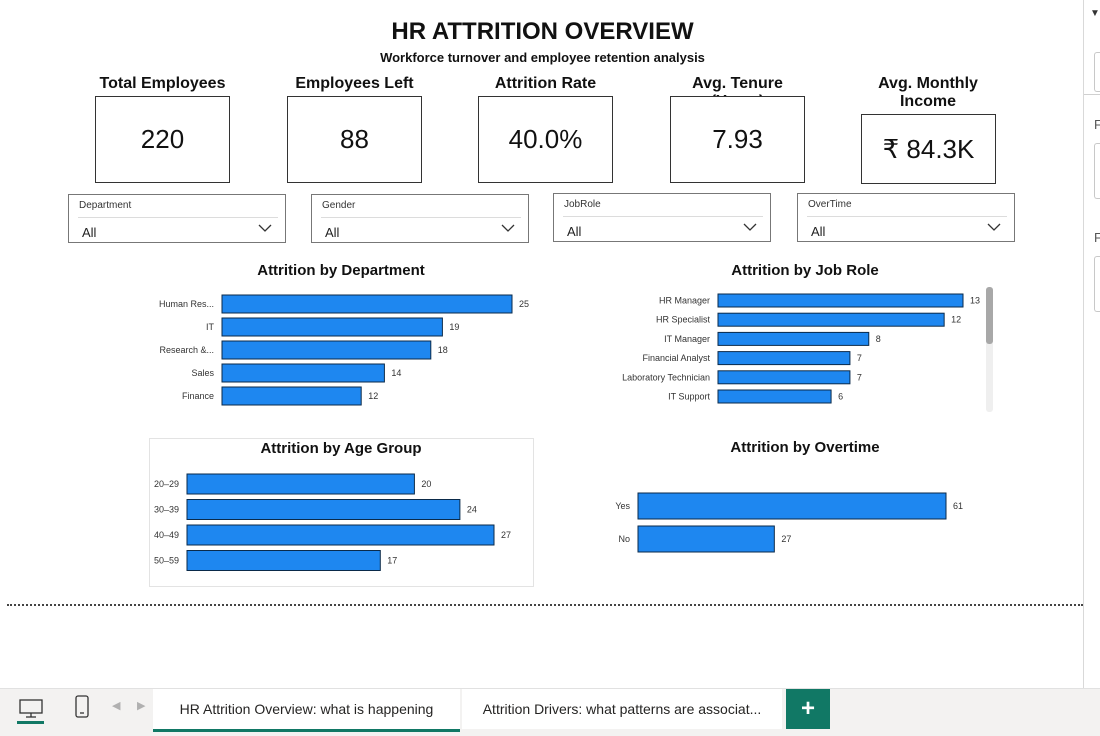  What do you see at coordinates (354, 83) in the screenshot?
I see `kpi-label-employees-left: Employees Left` at bounding box center [354, 83].